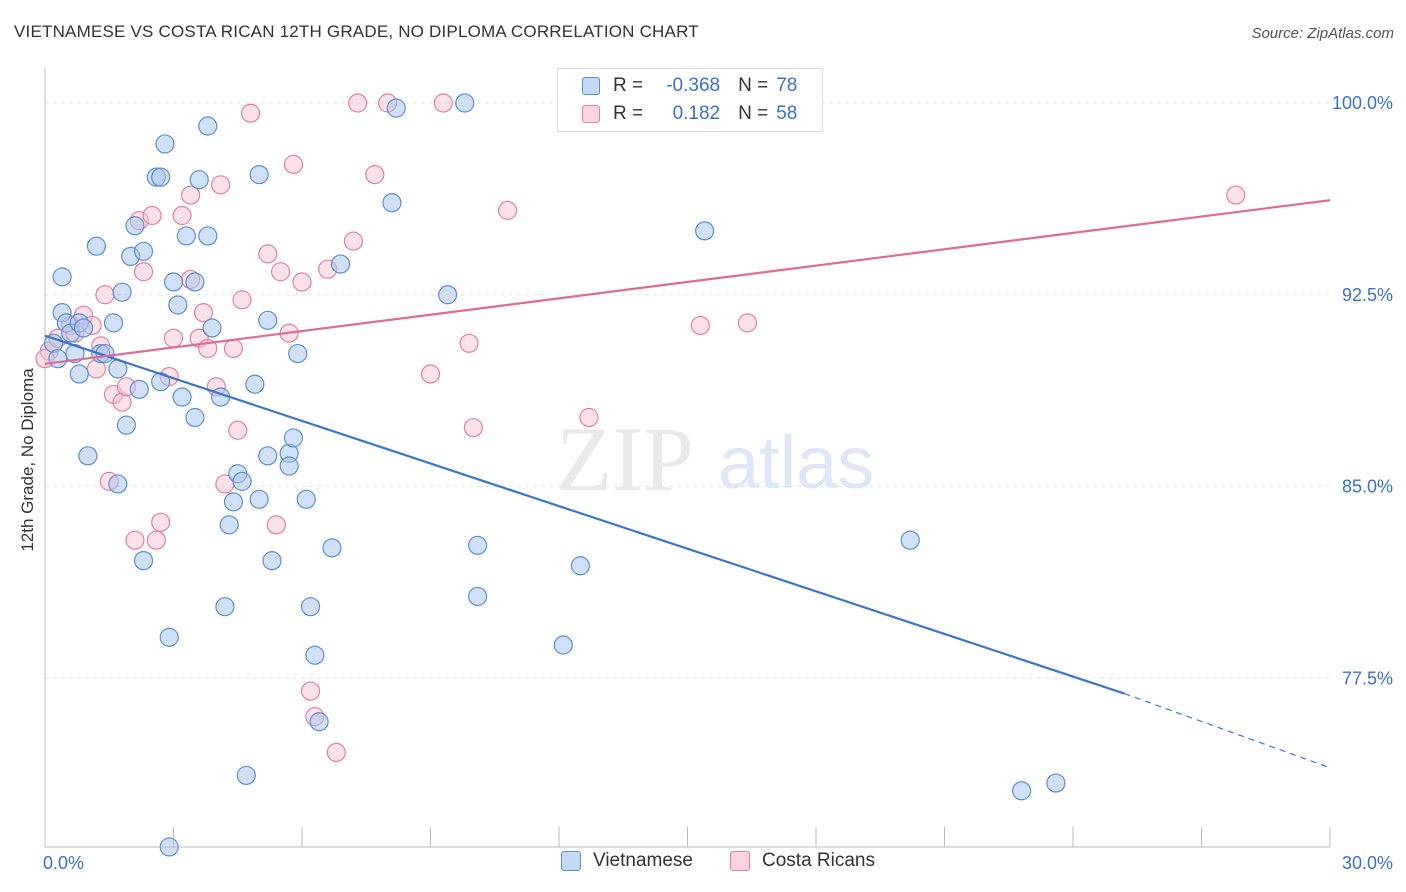  Describe the element at coordinates (1367, 295) in the screenshot. I see `y-tick-label: 92.5%` at that location.